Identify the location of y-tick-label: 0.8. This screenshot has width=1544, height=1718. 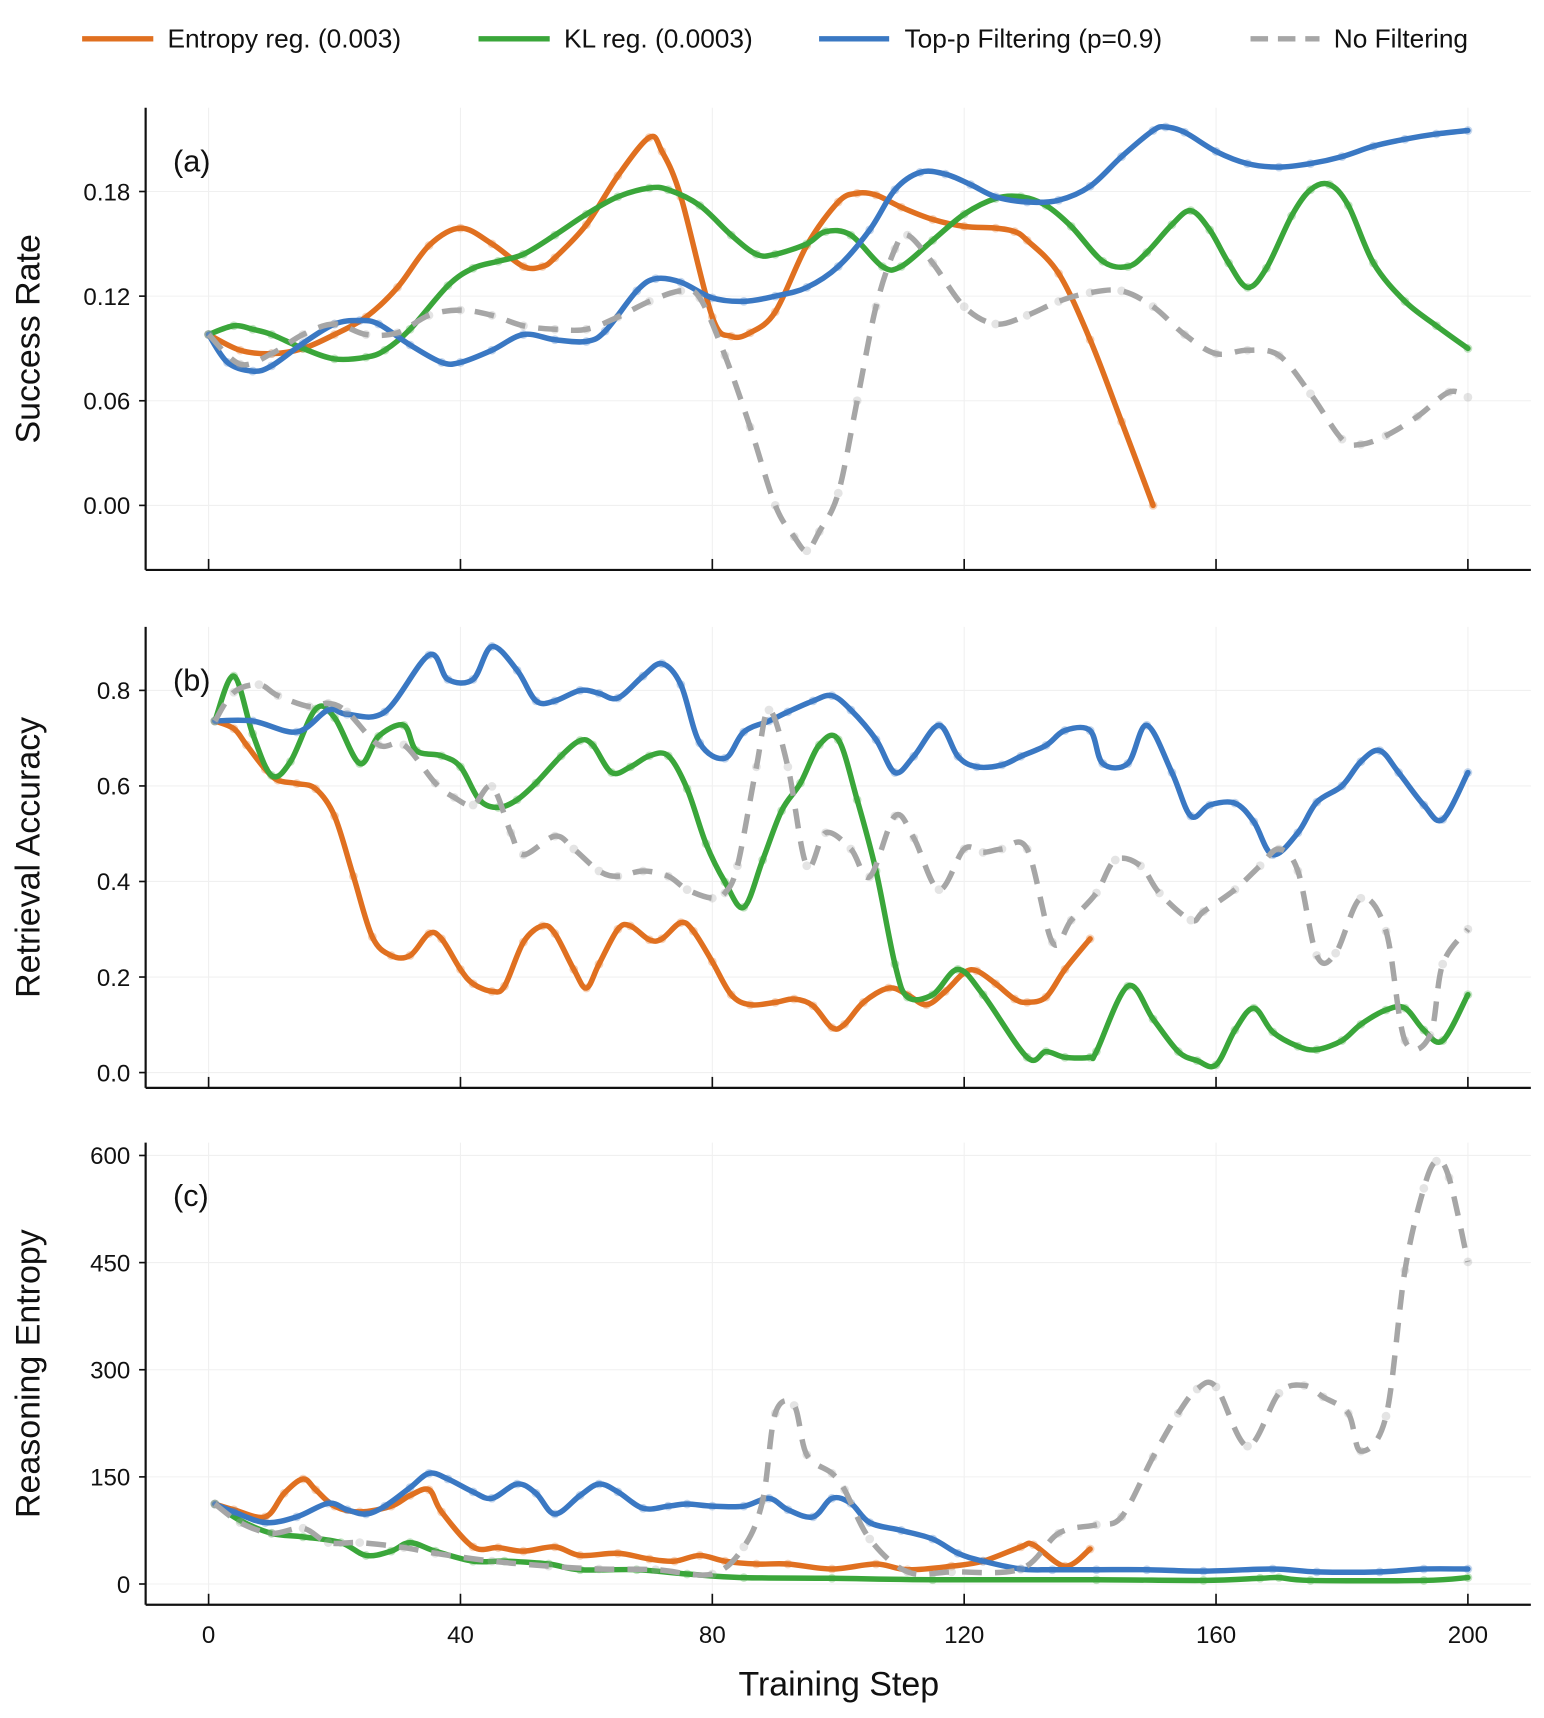
(113, 691).